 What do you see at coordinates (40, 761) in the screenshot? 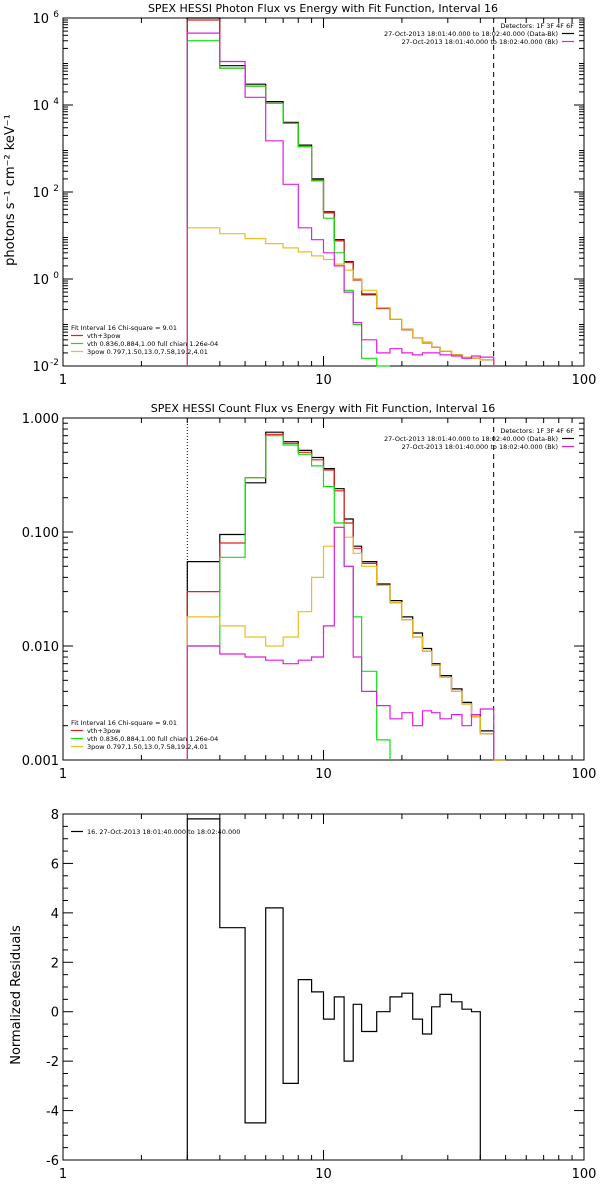
I see `y-tick-label: 0.001` at bounding box center [40, 761].